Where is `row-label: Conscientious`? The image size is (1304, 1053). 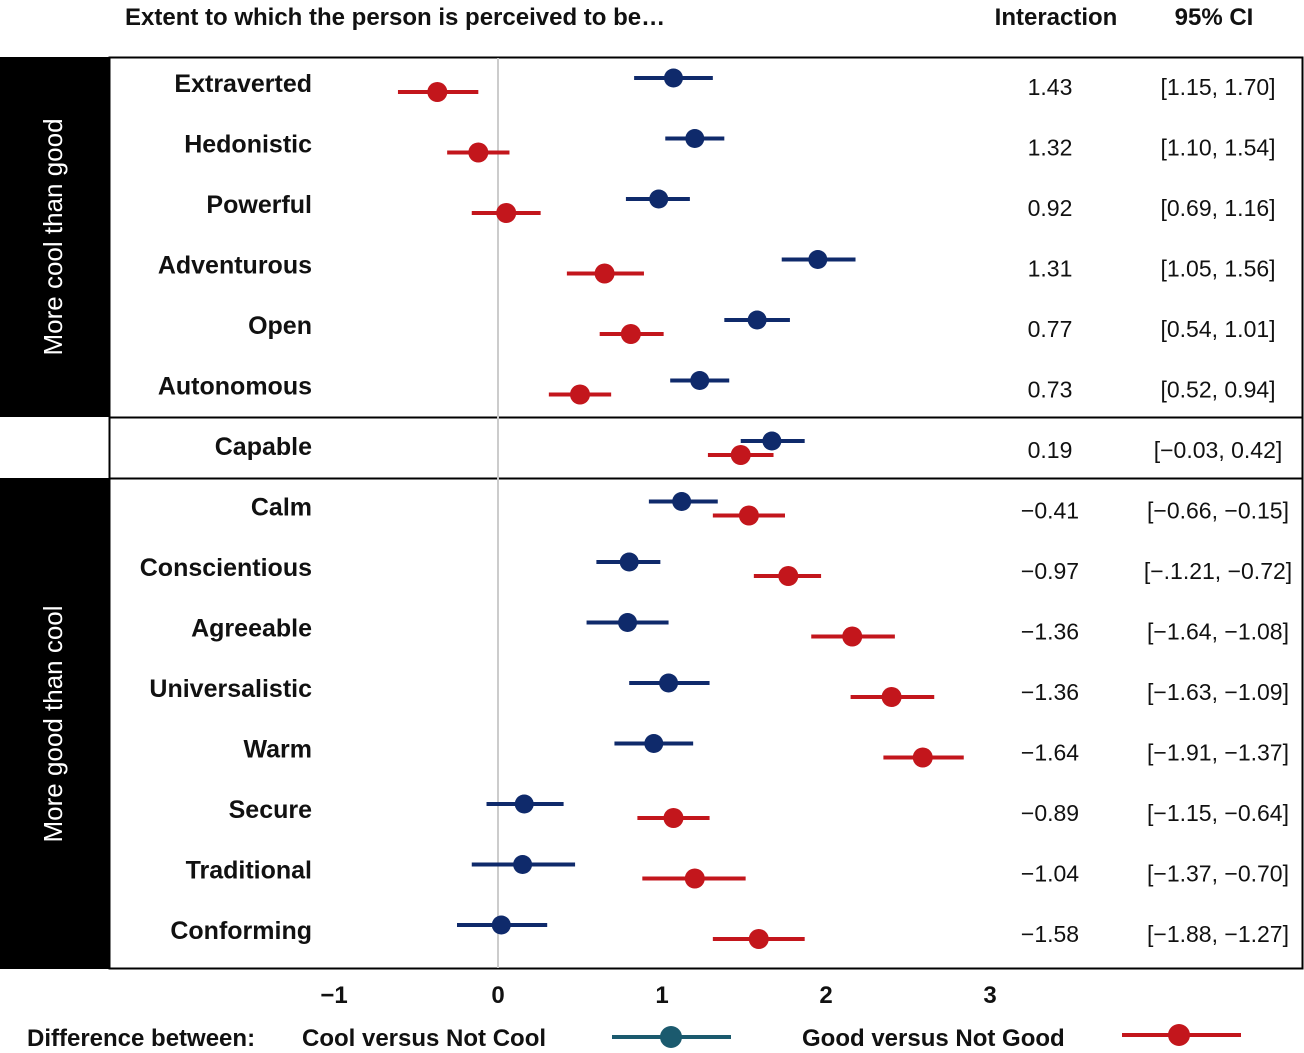 row-label: Conscientious is located at coordinates (226, 568).